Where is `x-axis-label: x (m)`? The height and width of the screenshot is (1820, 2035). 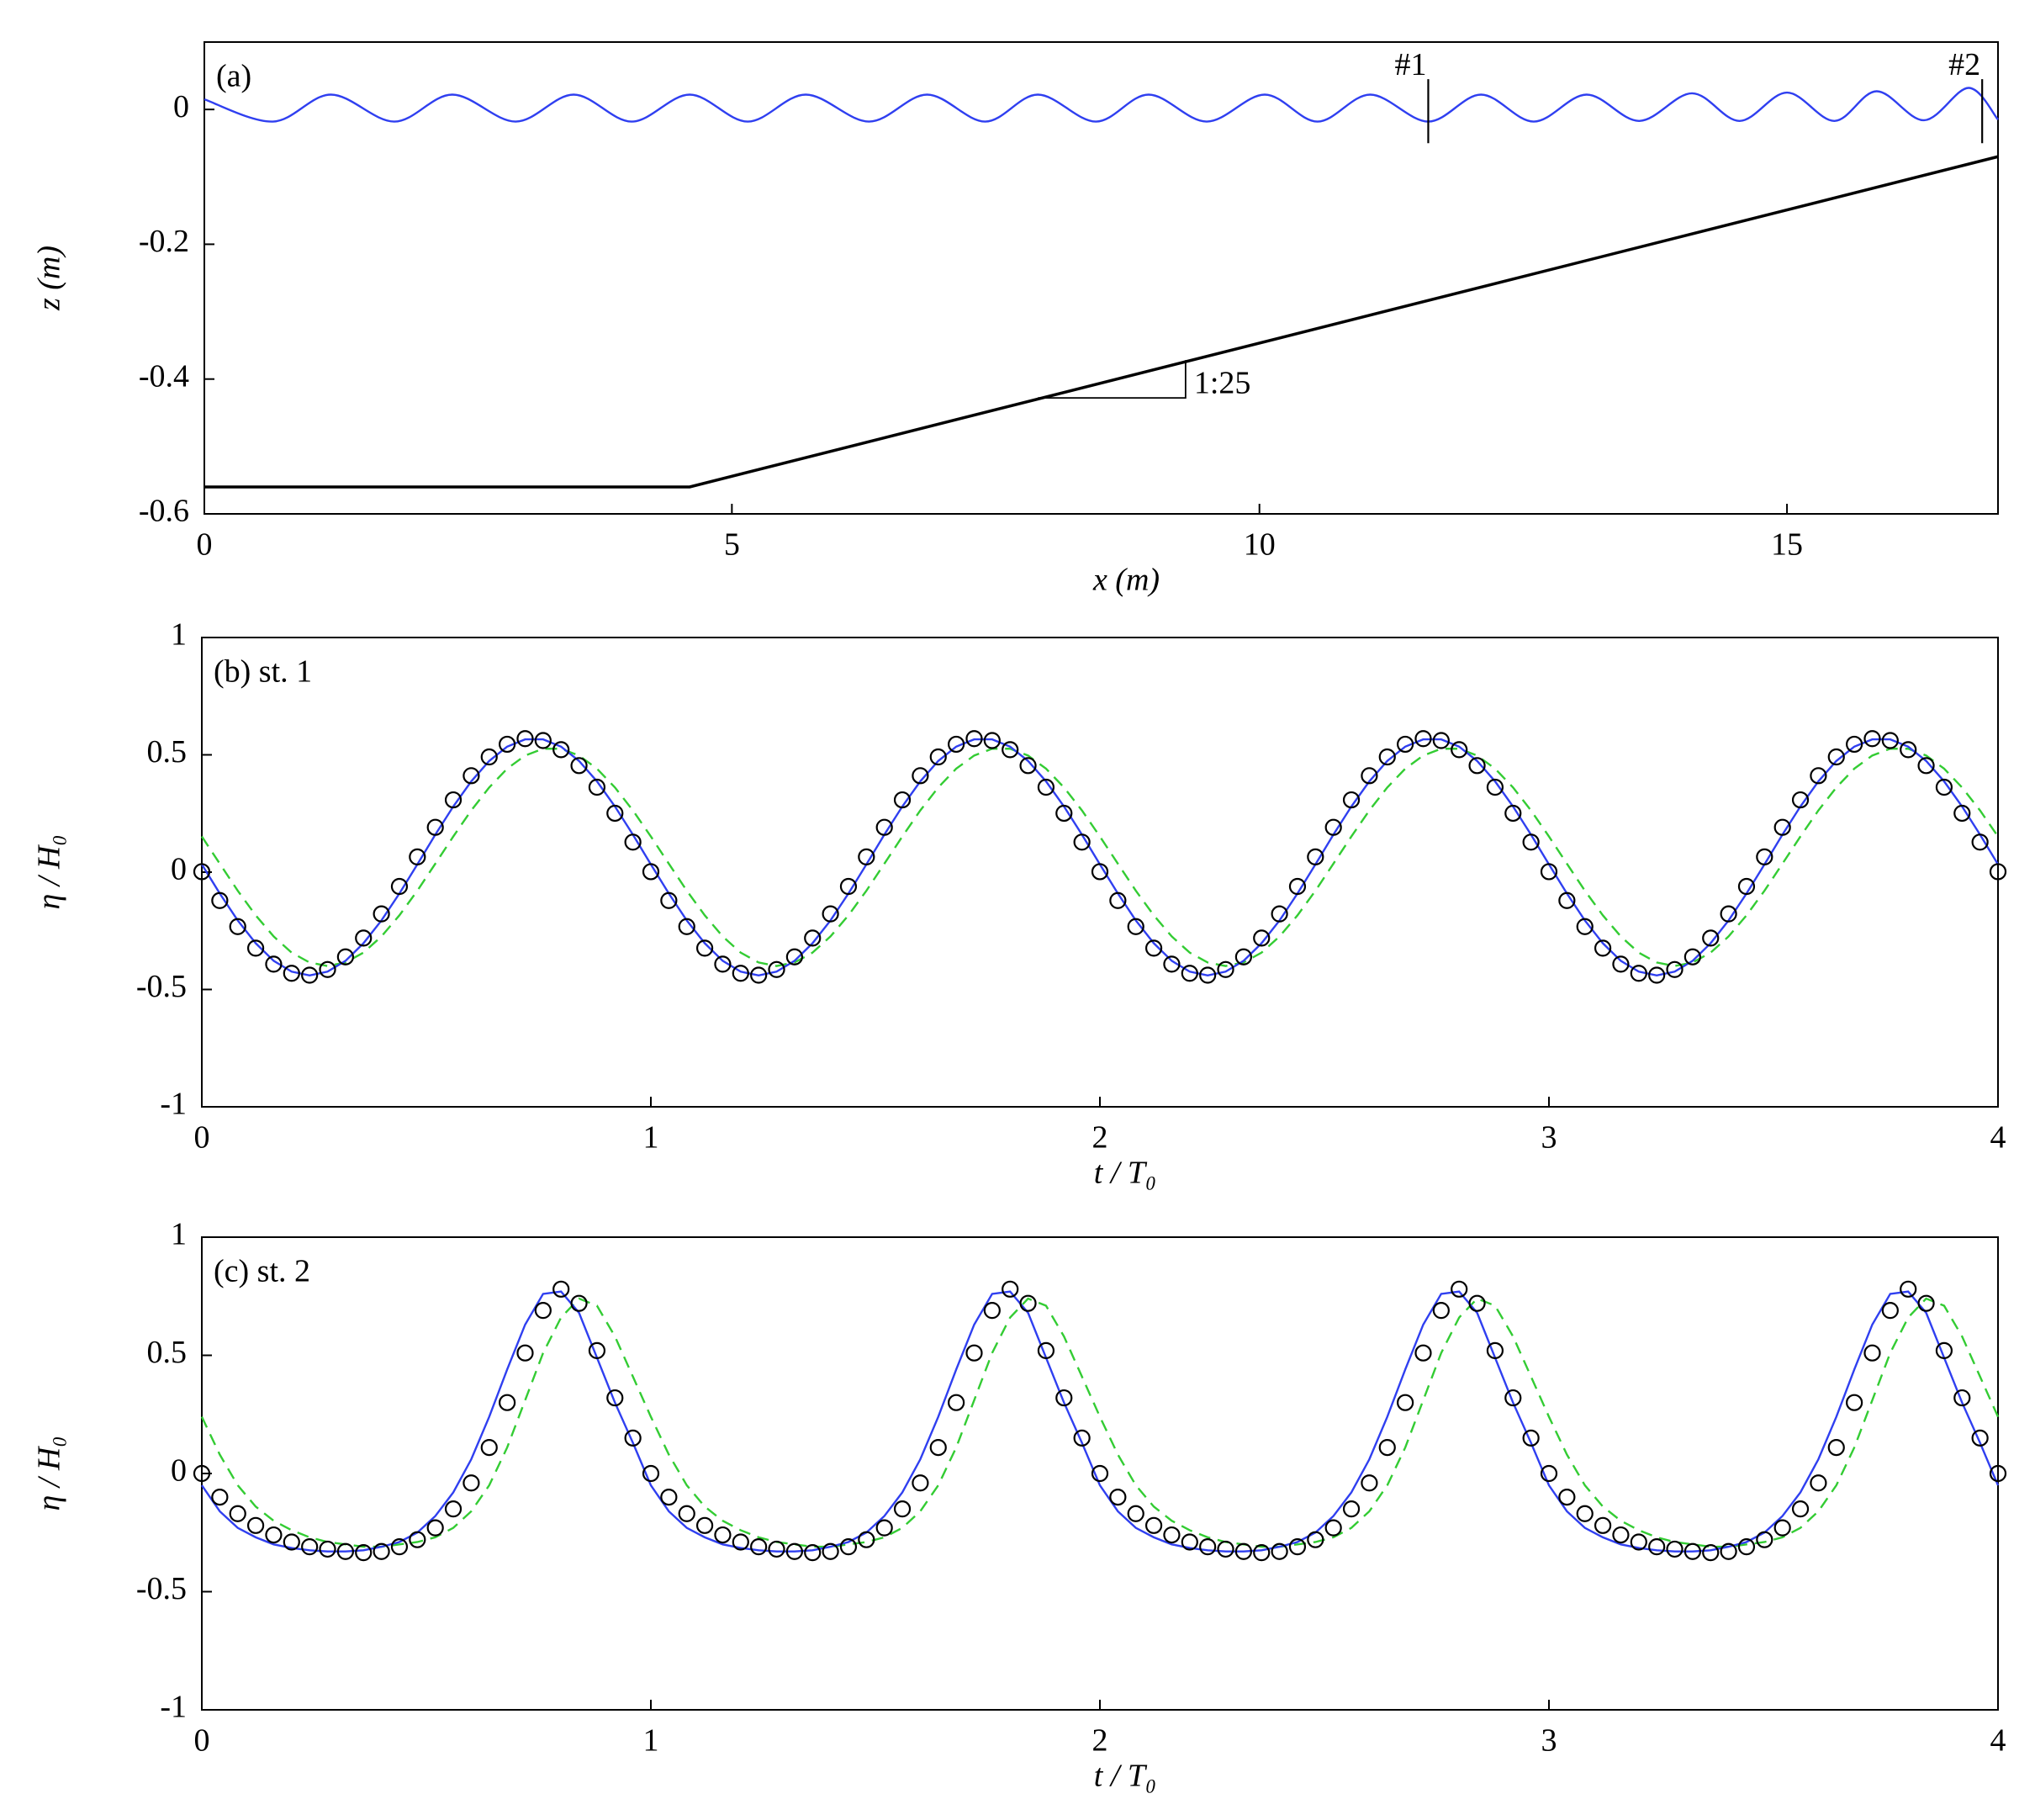 x-axis-label: x (m) is located at coordinates (1126, 580).